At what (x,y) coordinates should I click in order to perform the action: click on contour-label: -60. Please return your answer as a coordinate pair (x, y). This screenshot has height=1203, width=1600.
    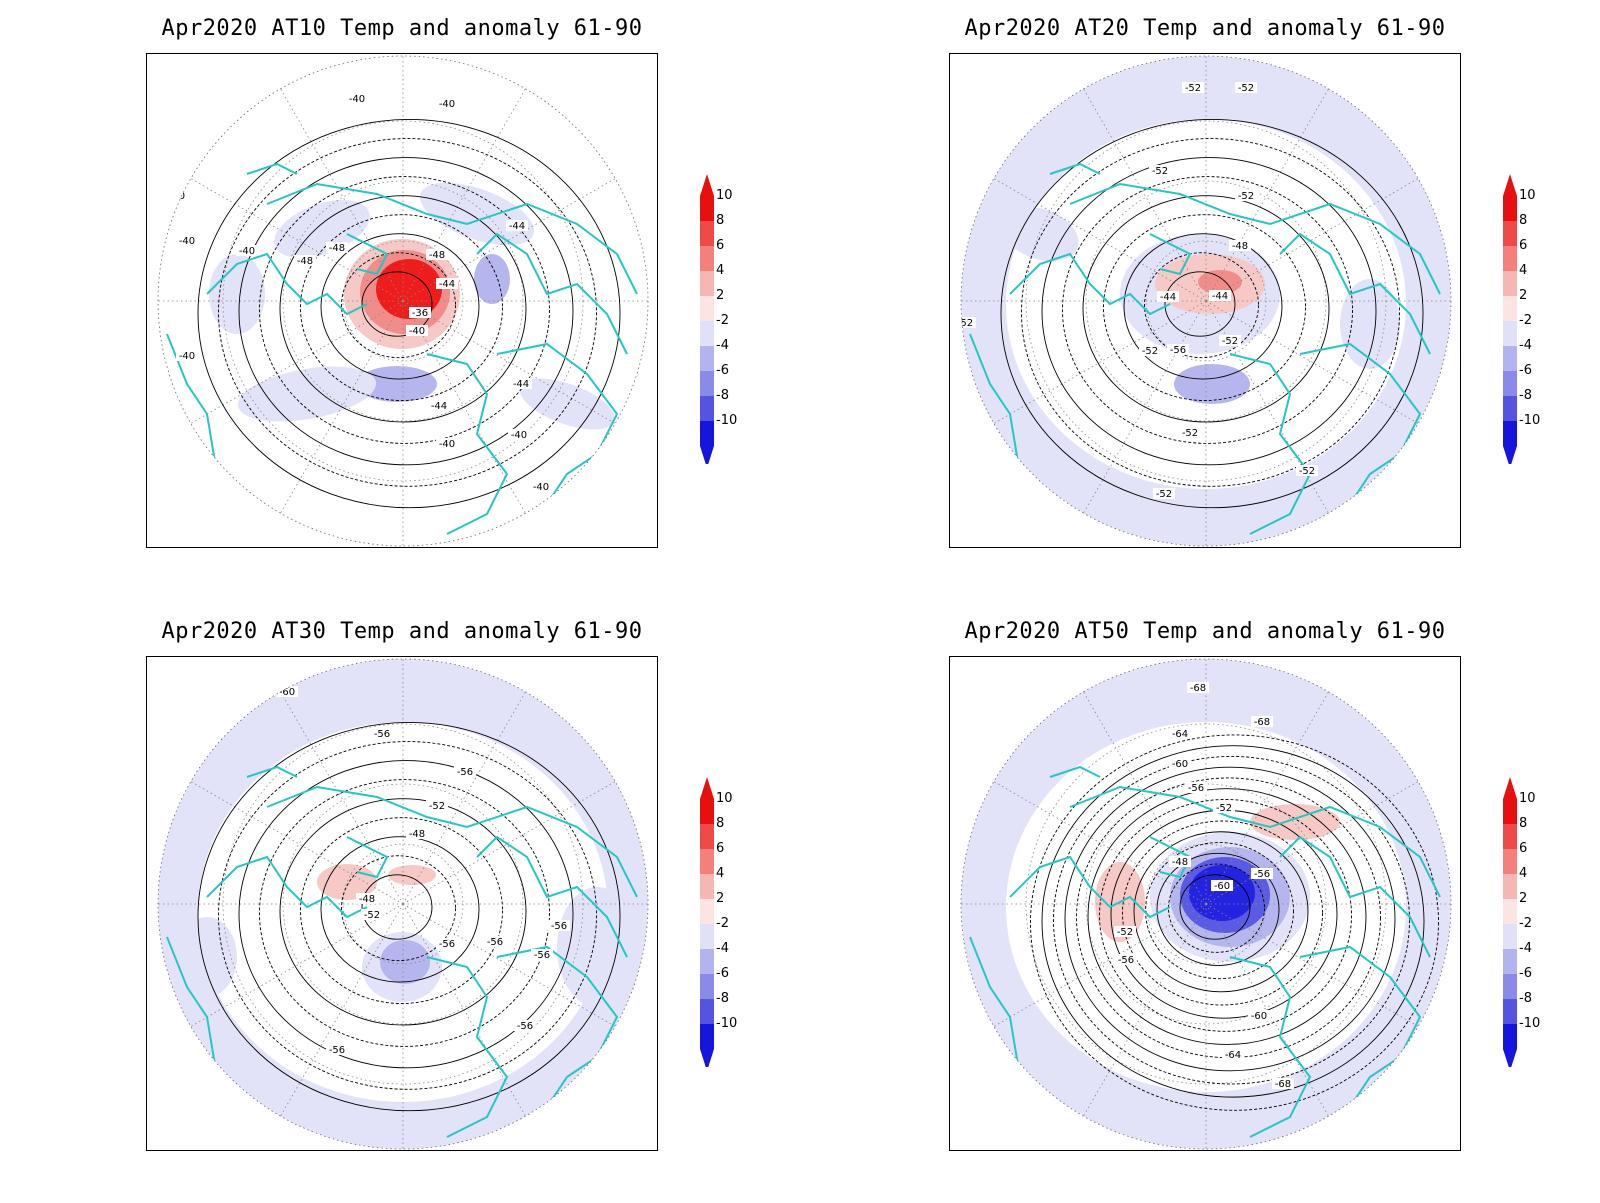
    Looking at the image, I should click on (1180, 764).